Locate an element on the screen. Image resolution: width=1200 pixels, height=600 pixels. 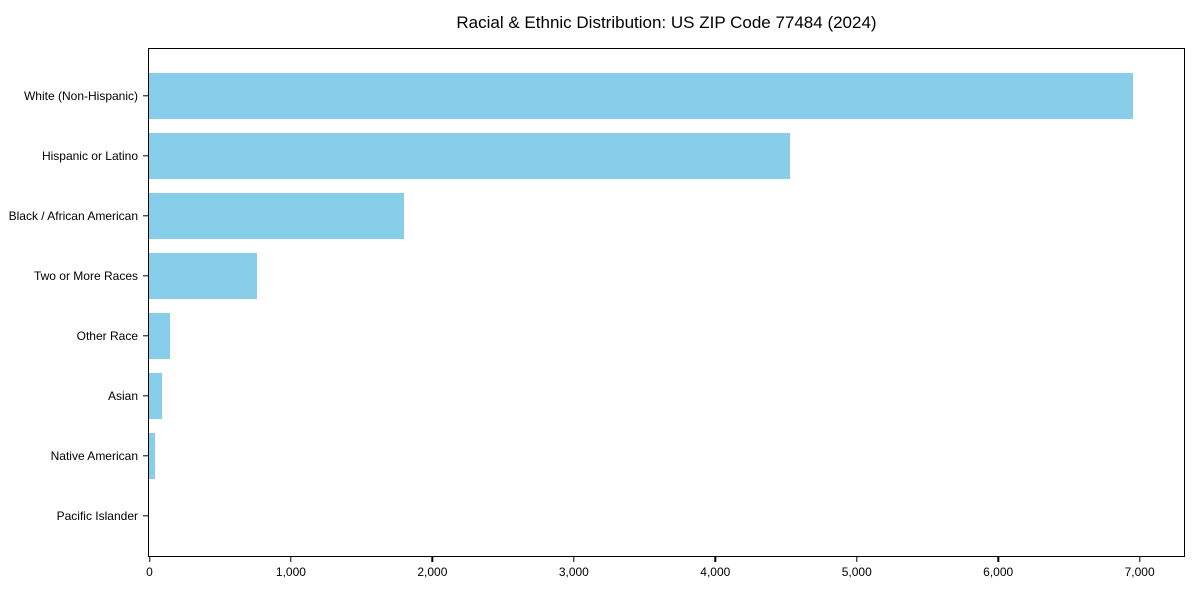
x-tick-label: 5,000 is located at coordinates (856, 572).